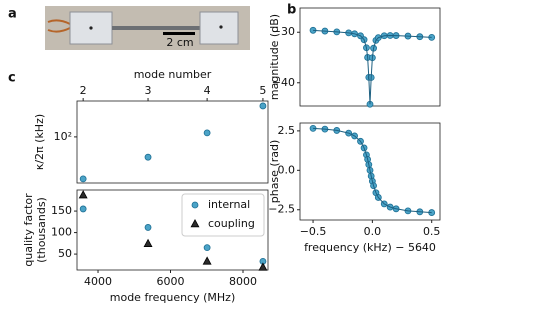 The image size is (550, 312). What do you see at coordinates (173, 74) in the screenshot?
I see `x2-axis-label: mode number` at bounding box center [173, 74].